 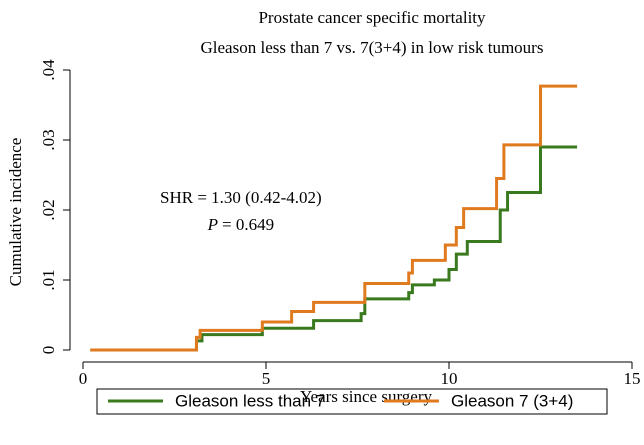 I want to click on annotation: = 0.649, so click(x=248, y=224).